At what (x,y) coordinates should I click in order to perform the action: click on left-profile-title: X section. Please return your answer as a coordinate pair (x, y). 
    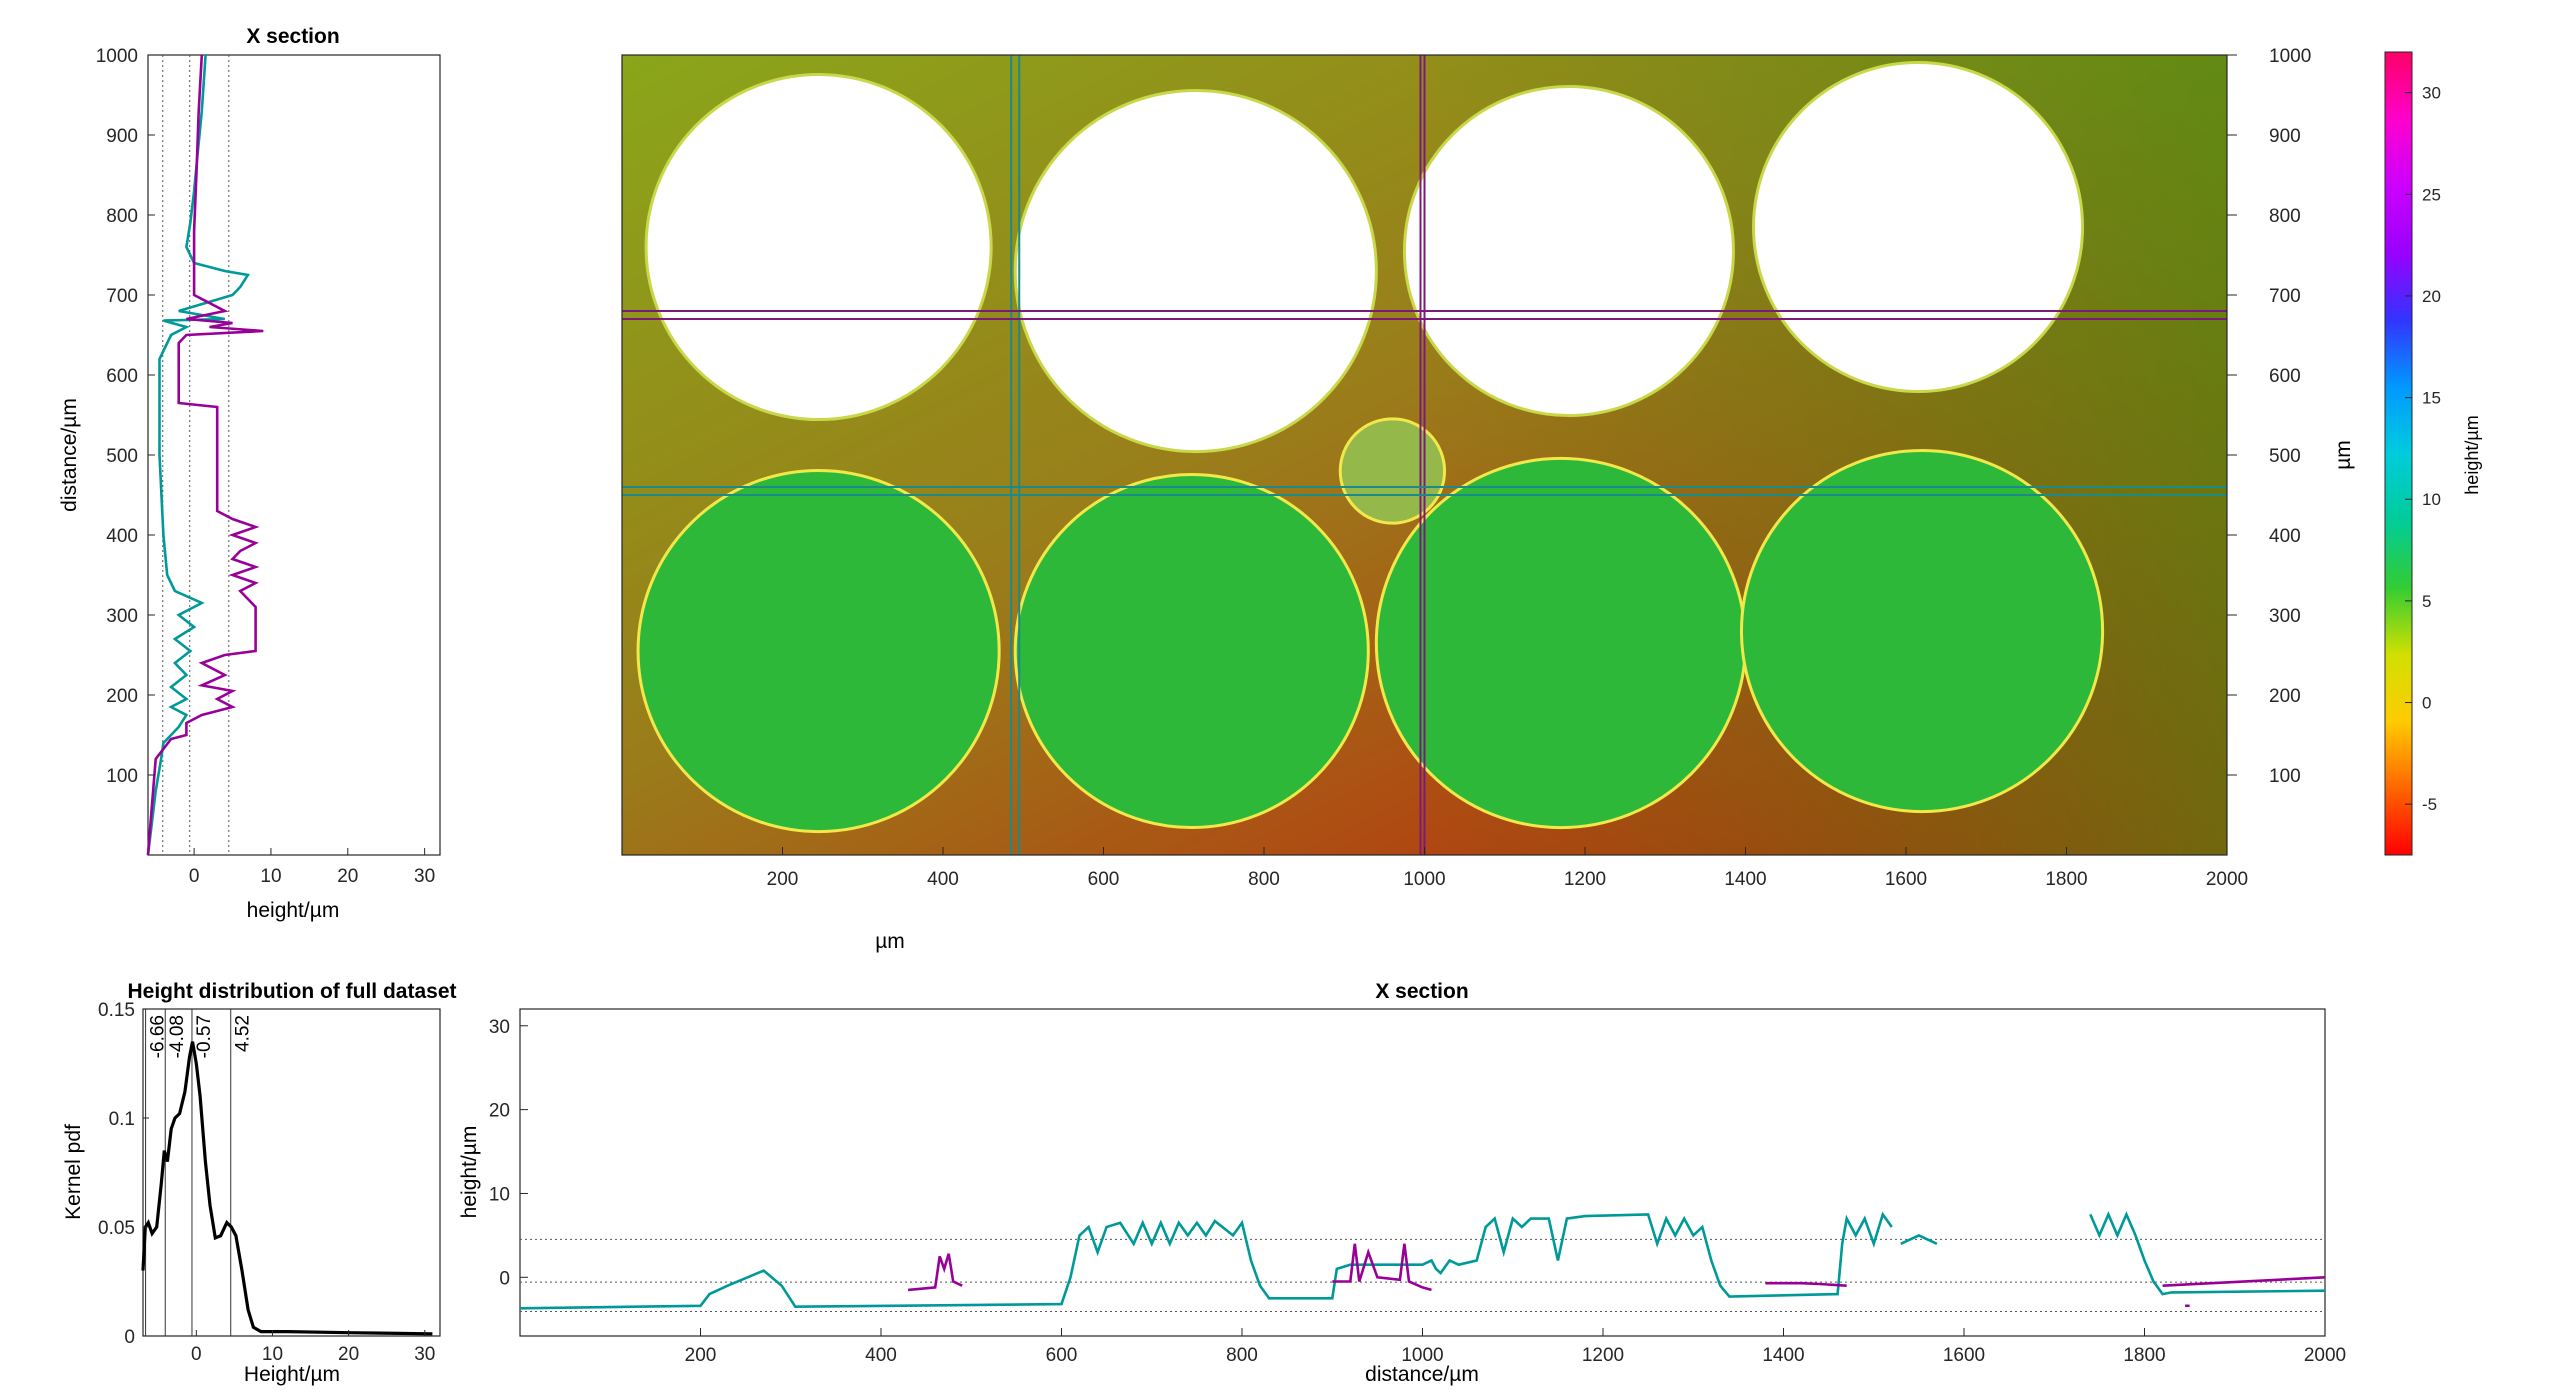
    Looking at the image, I should click on (292, 36).